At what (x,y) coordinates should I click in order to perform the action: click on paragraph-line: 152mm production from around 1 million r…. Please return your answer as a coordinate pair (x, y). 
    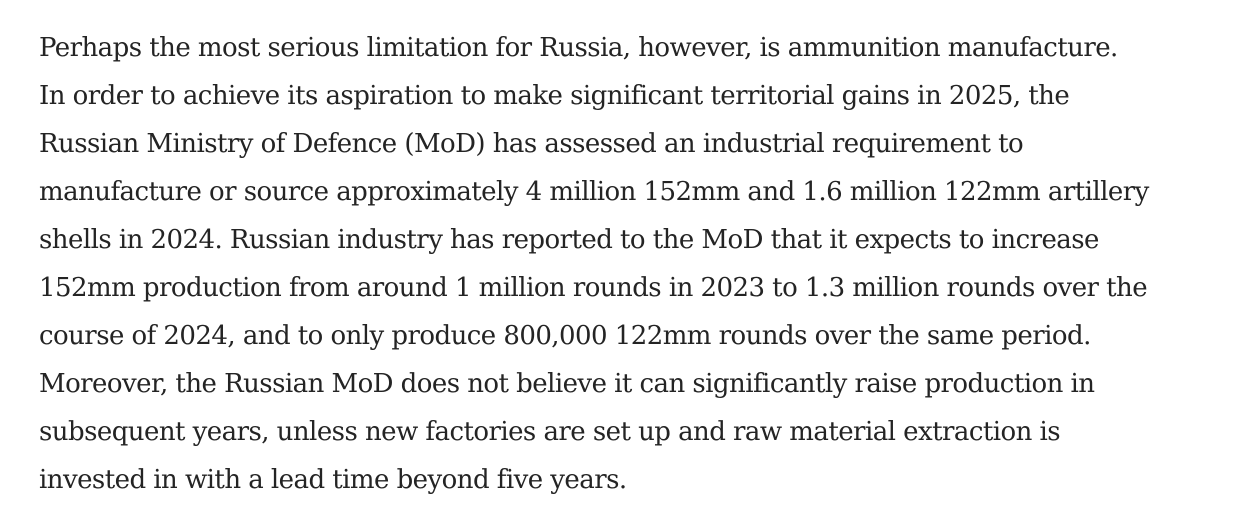
    Looking at the image, I should click on (593, 288).